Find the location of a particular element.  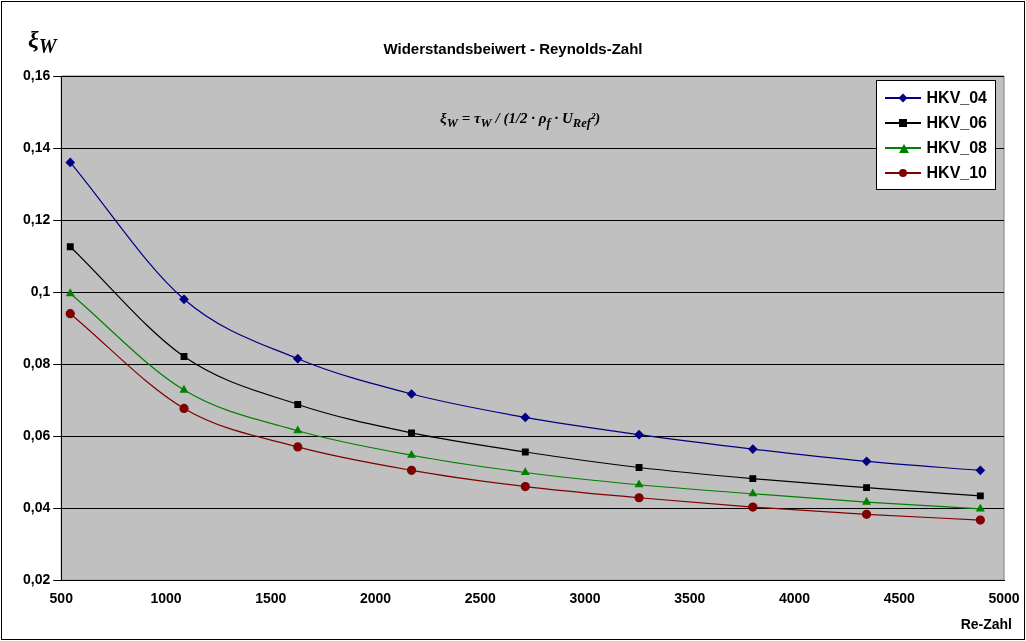

x-tick-label: 4000 is located at coordinates (794, 598).